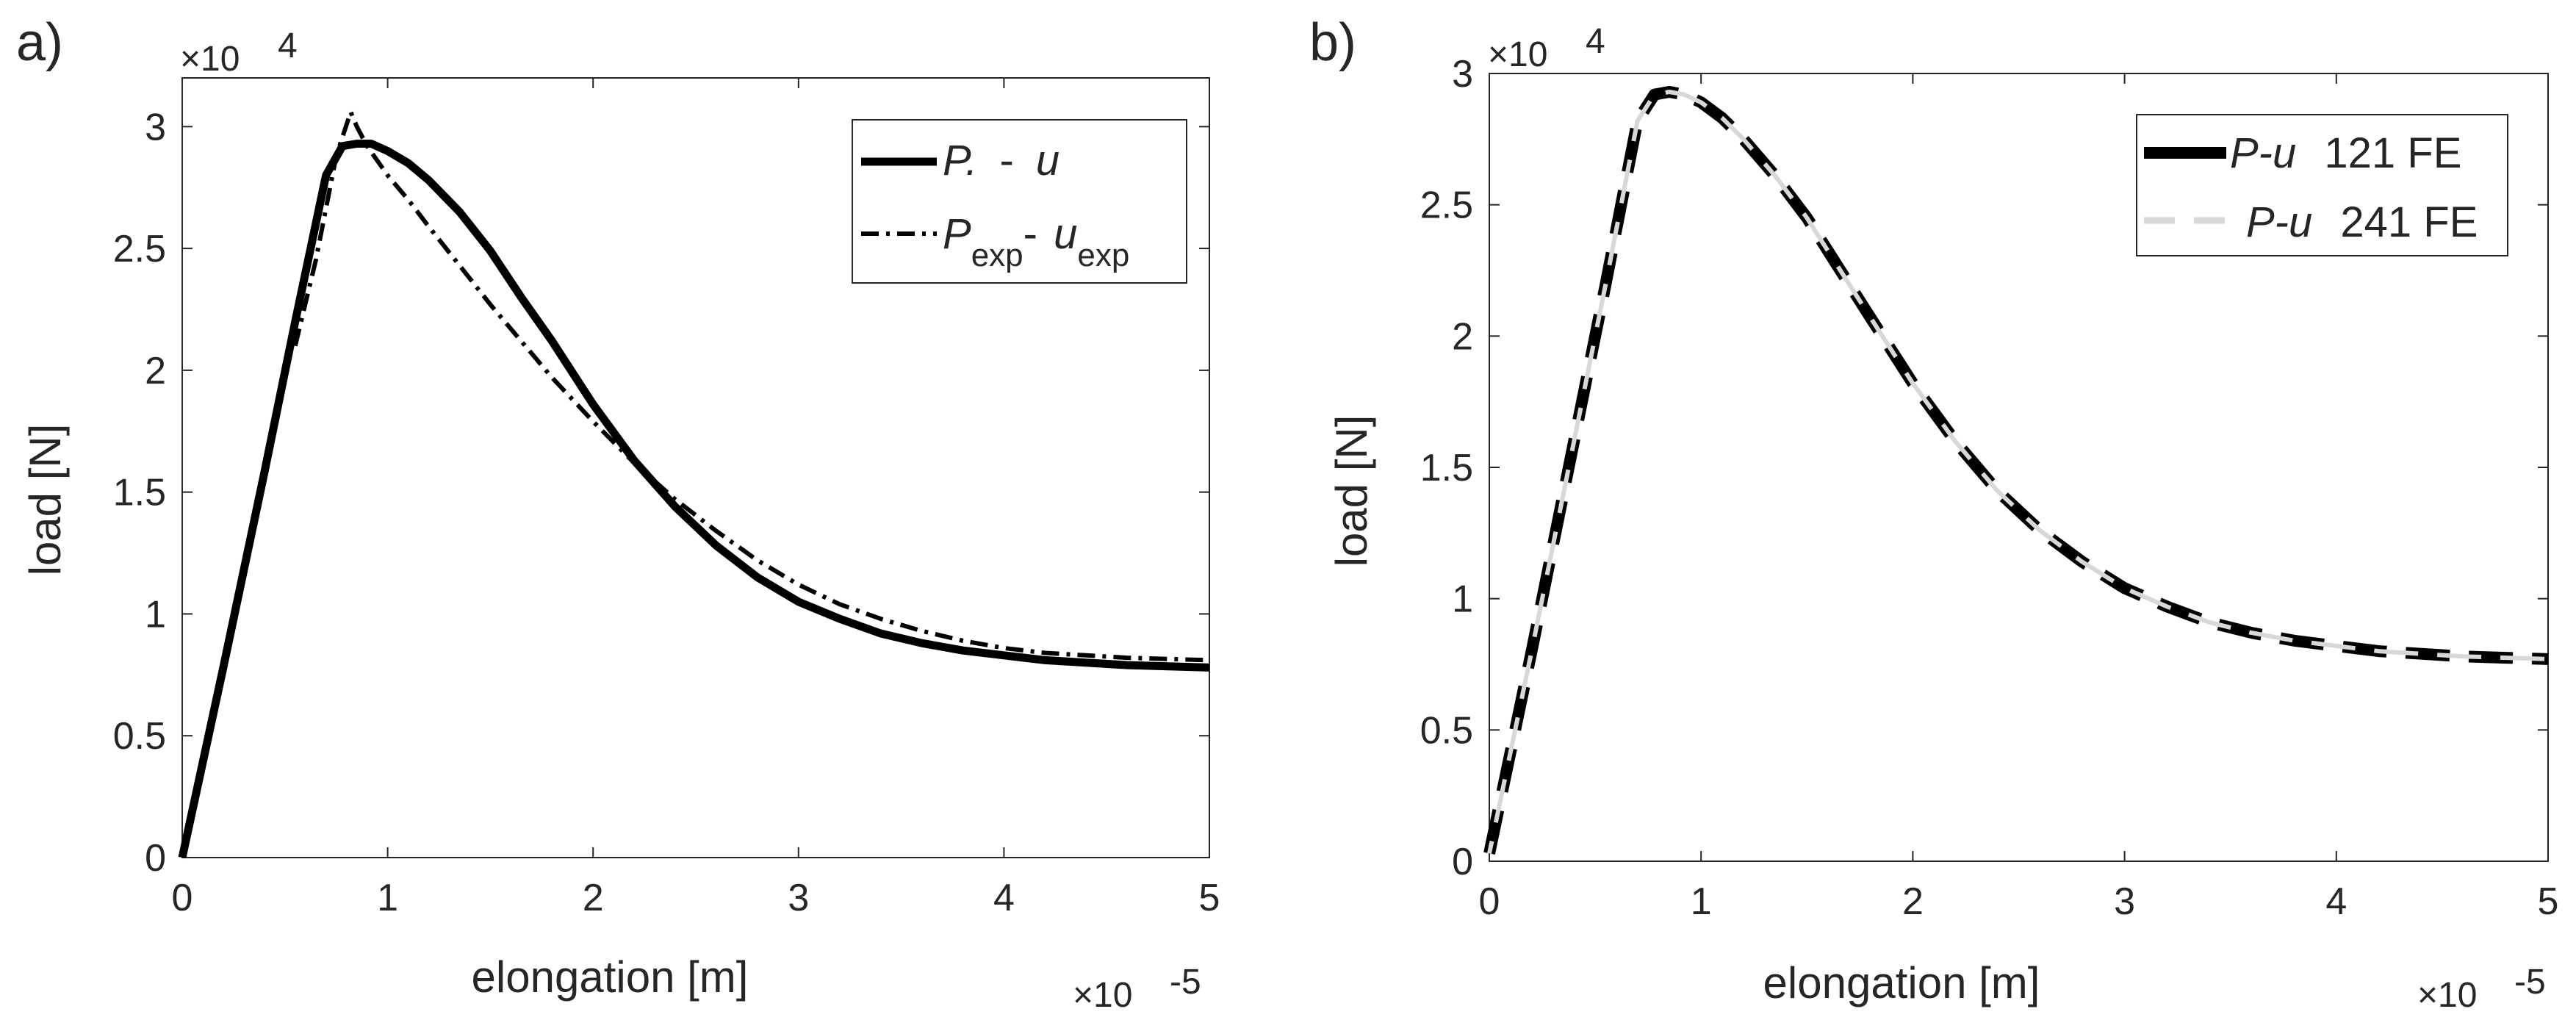  I want to click on legend-entry-b-1: P-u 241 FE, so click(2362, 222).